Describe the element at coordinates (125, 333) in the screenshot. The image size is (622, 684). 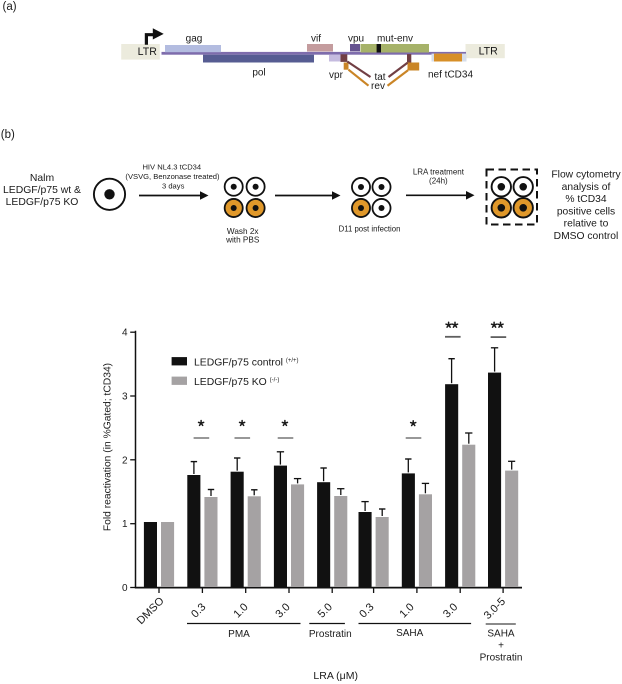
I see `svg-text: 4` at that location.